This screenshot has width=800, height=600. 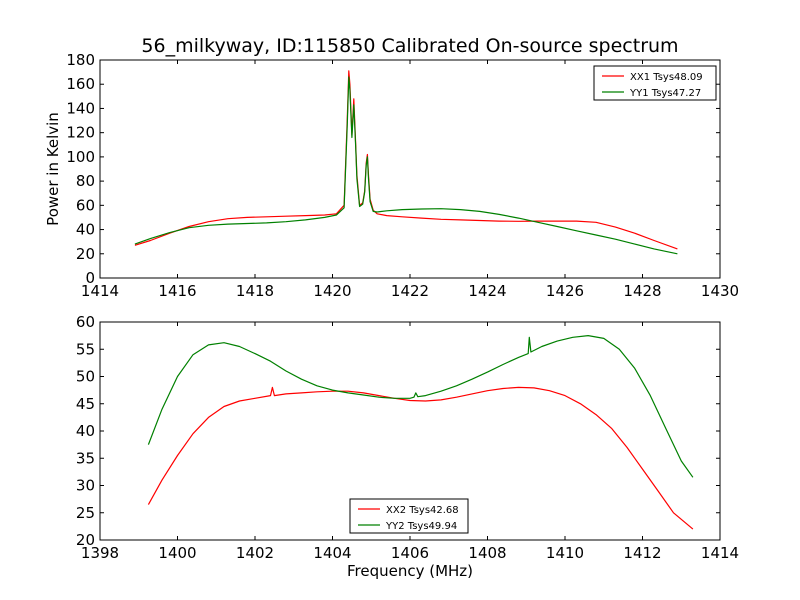 I want to click on x-tick-label: 1430, so click(x=720, y=291).